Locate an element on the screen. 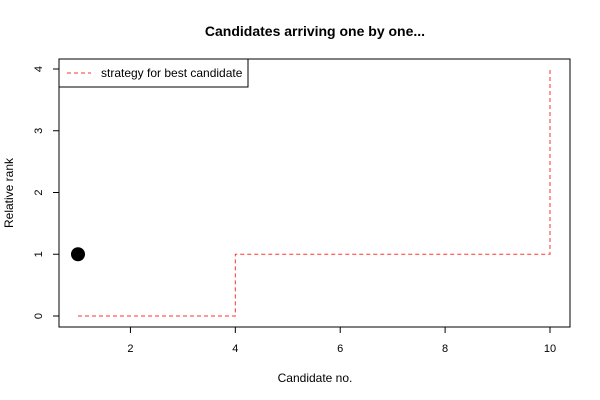 This screenshot has height=400, width=600. x-tick-label: 10 is located at coordinates (550, 349).